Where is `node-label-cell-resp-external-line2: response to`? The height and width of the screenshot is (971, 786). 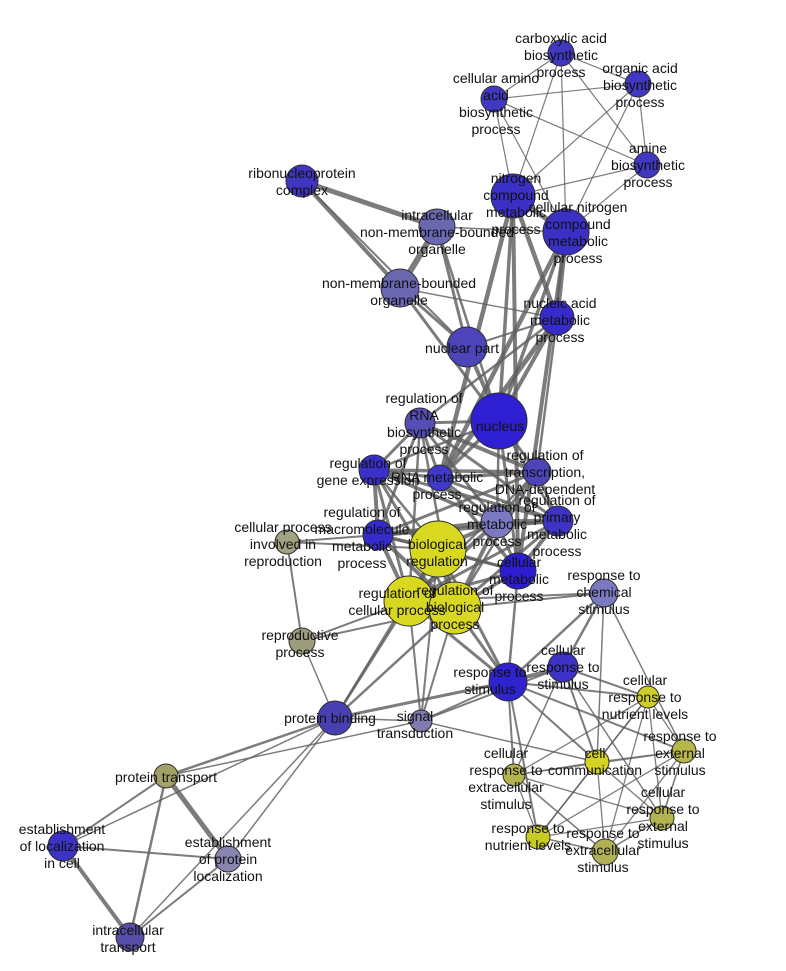
node-label-cell-resp-external-line2: response to is located at coordinates (662, 809).